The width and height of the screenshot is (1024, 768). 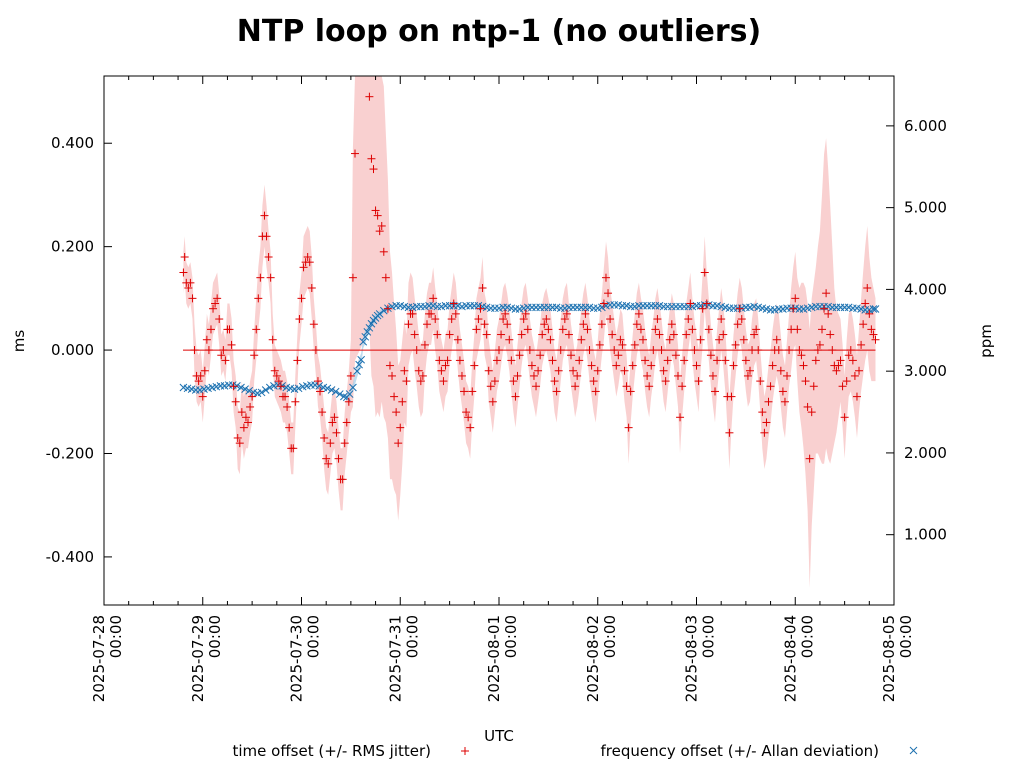 What do you see at coordinates (925, 208) in the screenshot?
I see `y2-tick-label: 5.000` at bounding box center [925, 208].